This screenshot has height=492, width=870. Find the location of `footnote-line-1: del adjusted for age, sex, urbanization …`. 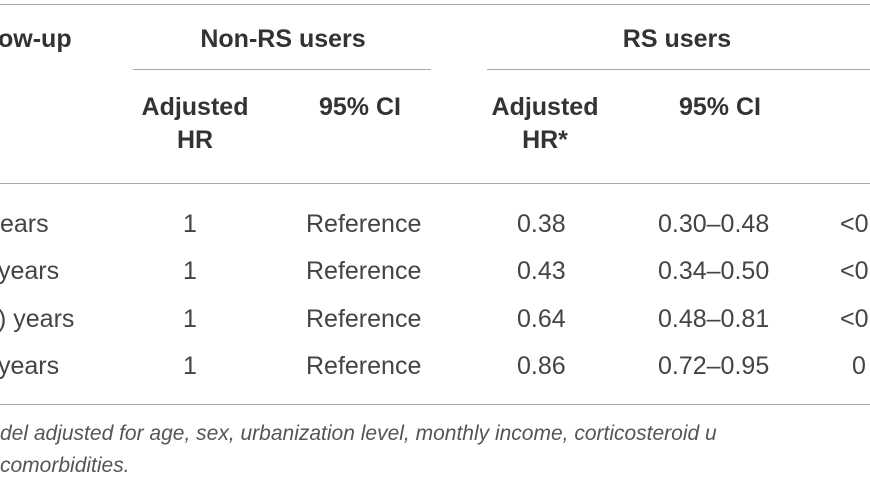

footnote-line-1: del adjusted for age, sex, urbanization … is located at coordinates (358, 433).